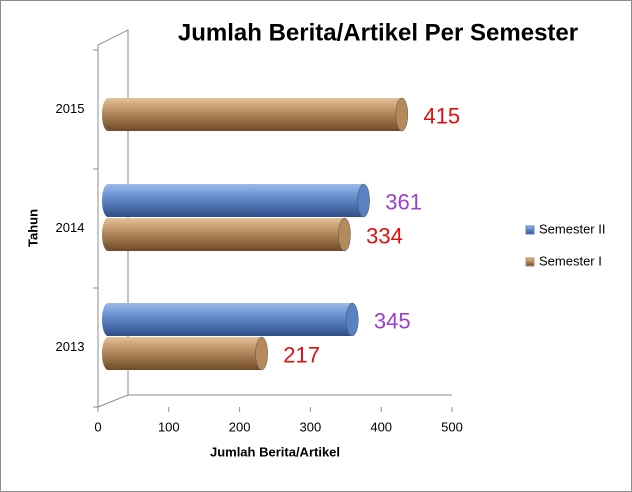  What do you see at coordinates (392, 320) in the screenshot?
I see `data-label: 345` at bounding box center [392, 320].